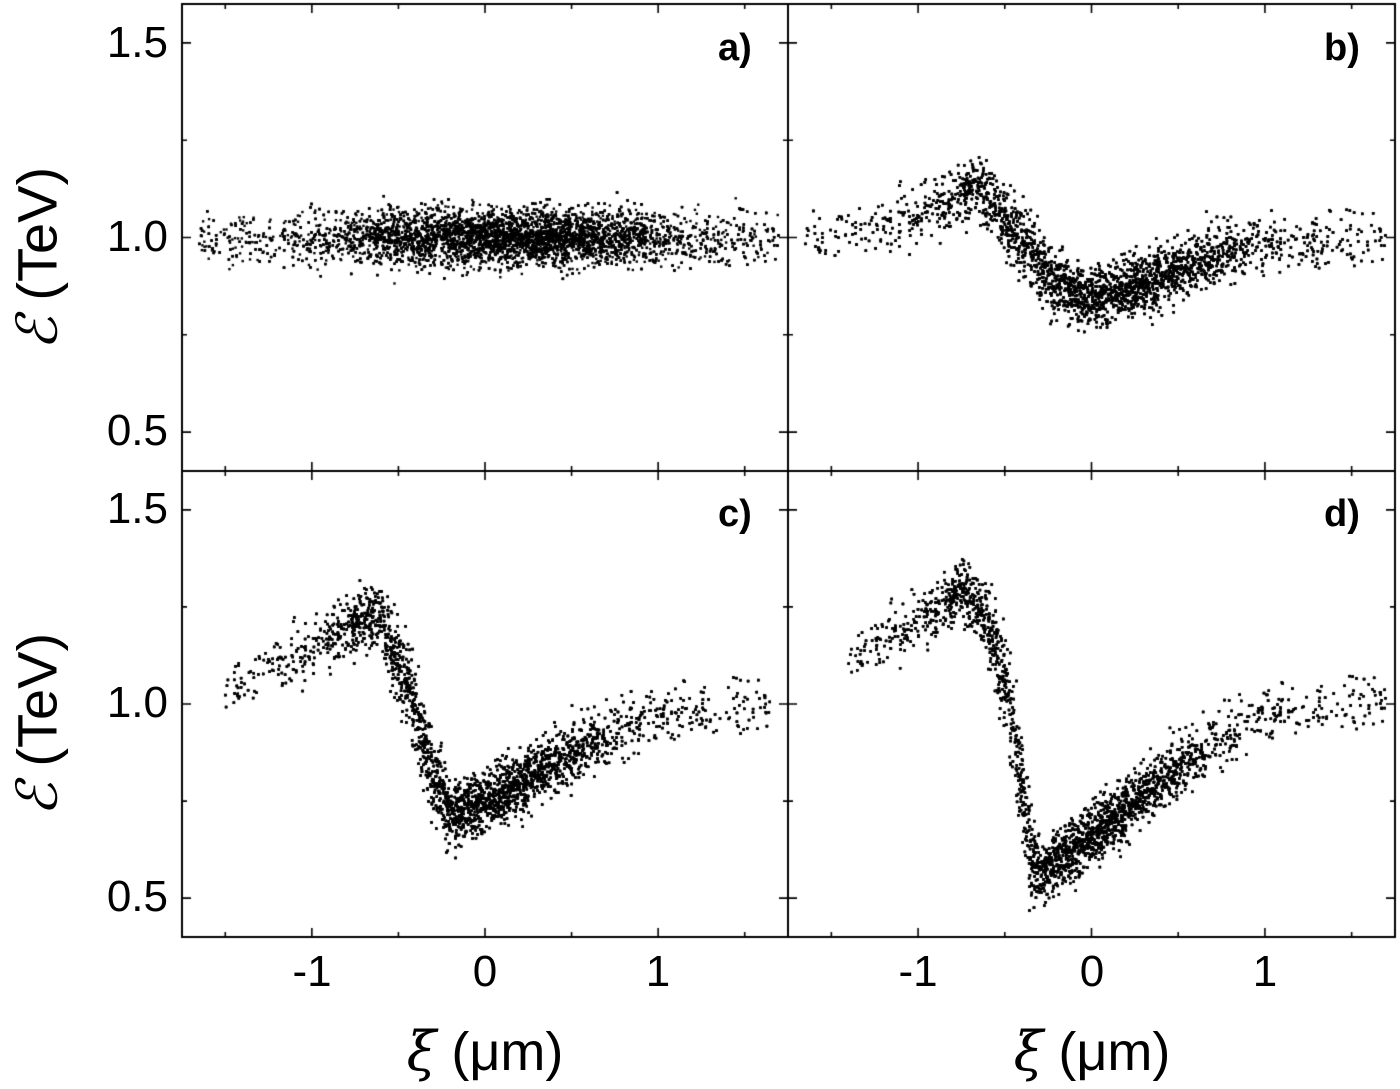 The height and width of the screenshot is (1089, 1400). What do you see at coordinates (137, 702) in the screenshot?
I see `ytick-label-bottom-1.0: 1.0` at bounding box center [137, 702].